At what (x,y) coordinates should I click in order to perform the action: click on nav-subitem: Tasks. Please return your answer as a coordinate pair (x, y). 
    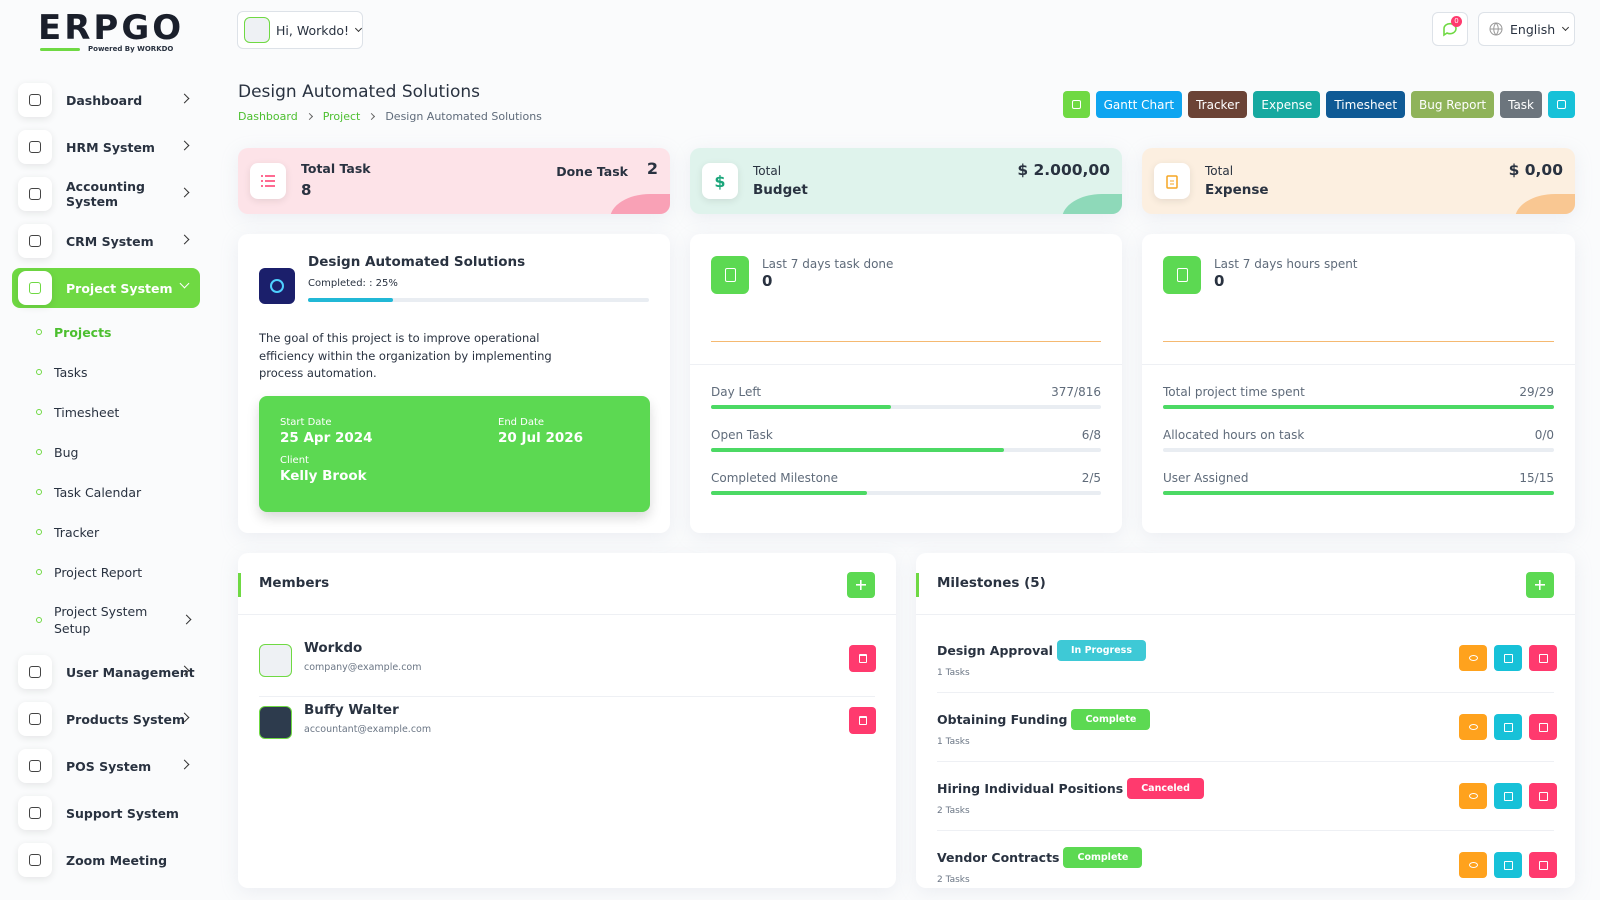
    Looking at the image, I should click on (116, 372).